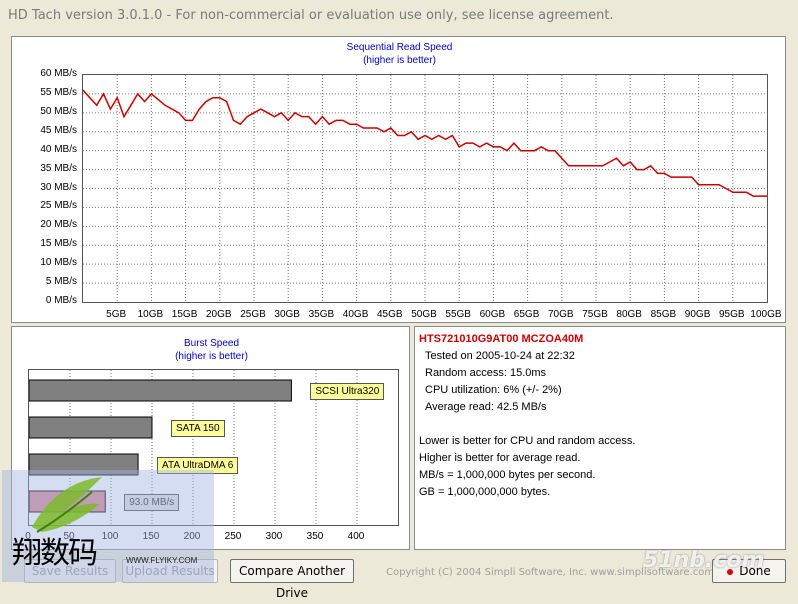 The height and width of the screenshot is (604, 798). I want to click on burst-x-tick-label: 200, so click(192, 536).